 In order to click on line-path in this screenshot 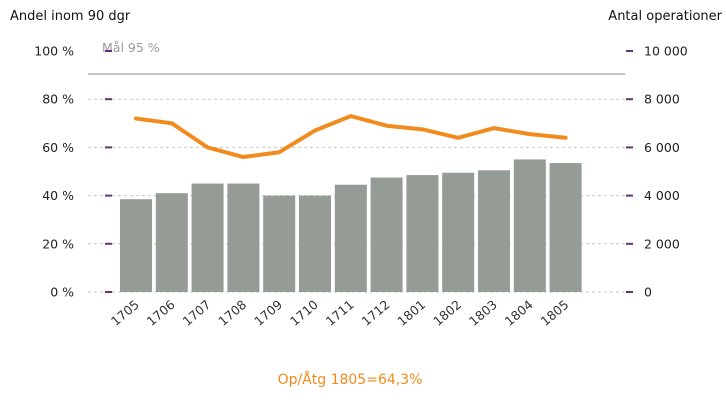, I will do `click(351, 137)`.